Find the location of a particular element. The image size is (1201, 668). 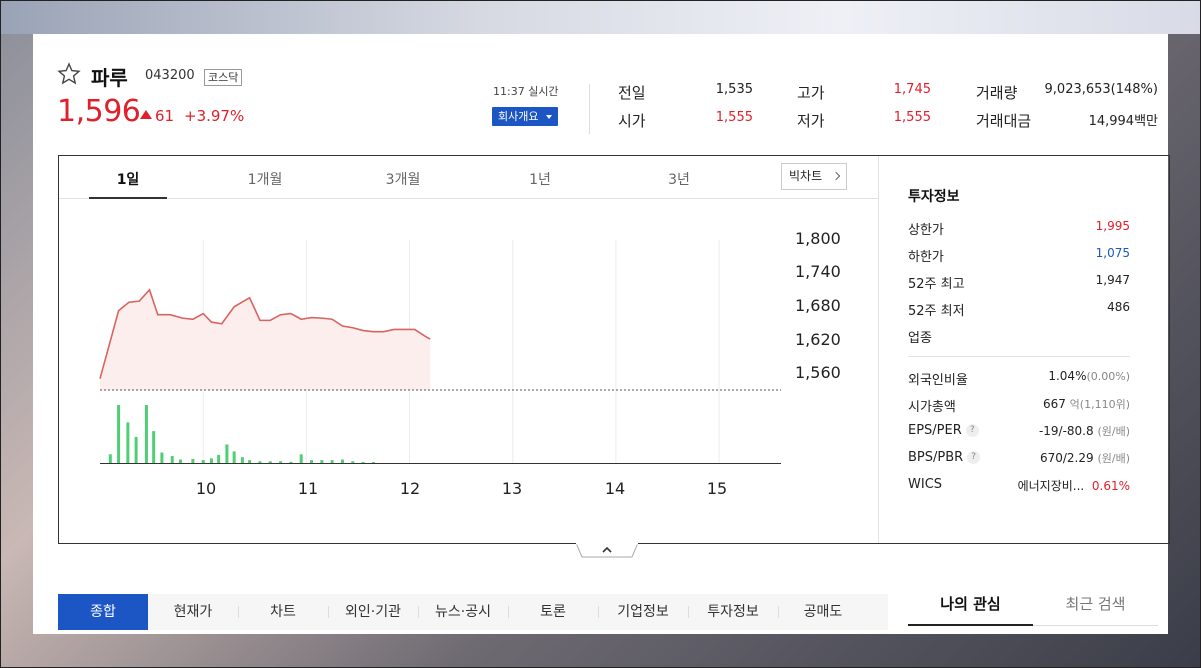

industry-row: 업종 is located at coordinates (1019, 340).